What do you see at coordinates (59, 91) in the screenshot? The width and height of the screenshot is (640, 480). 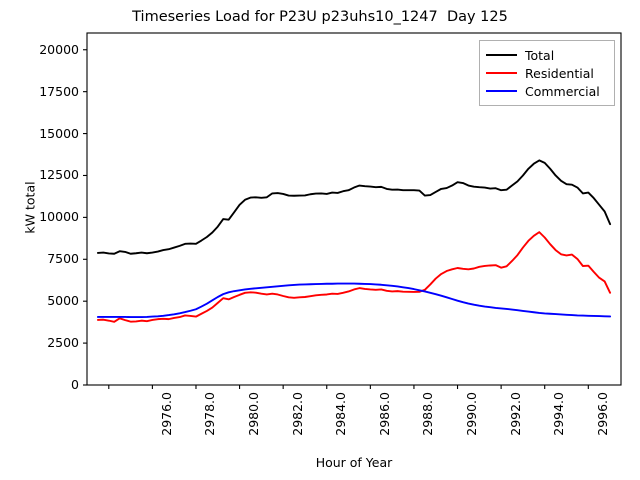 I see `y-tick-label: 17500` at bounding box center [59, 91].